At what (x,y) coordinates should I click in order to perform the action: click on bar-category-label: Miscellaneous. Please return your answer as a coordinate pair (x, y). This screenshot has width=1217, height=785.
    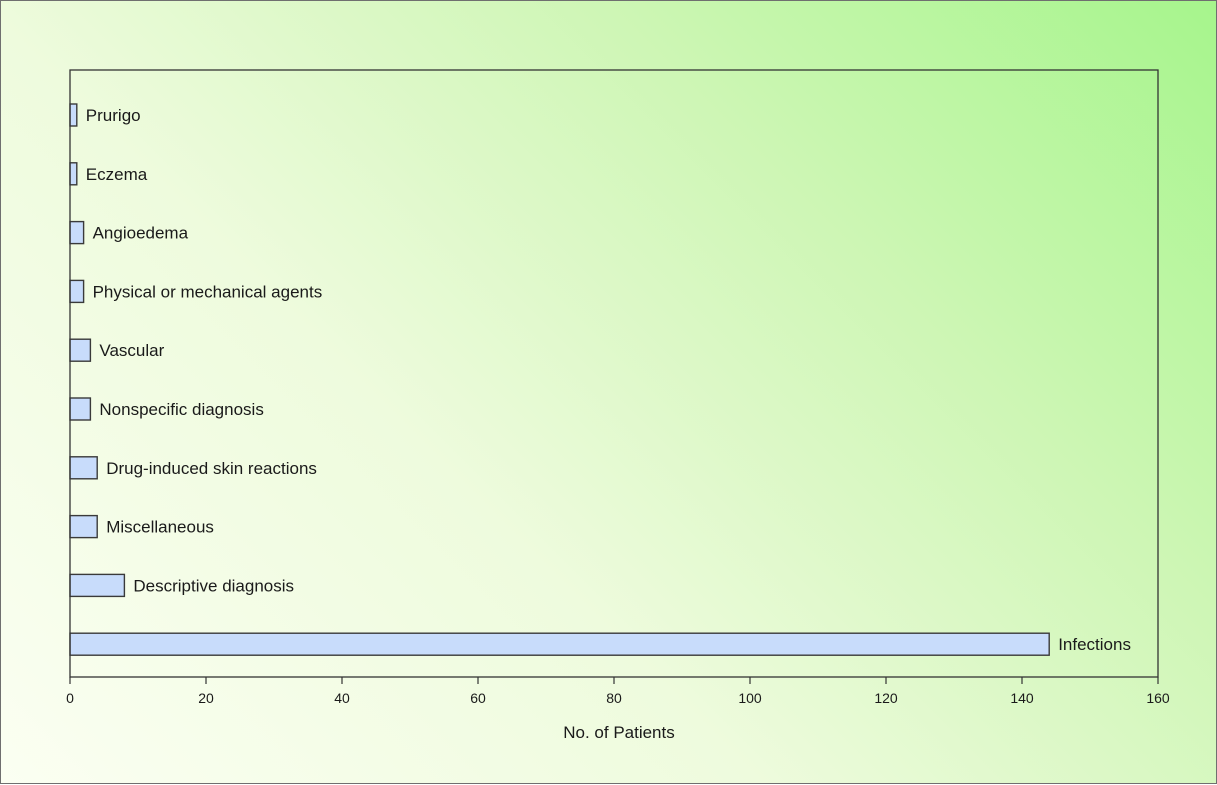
    Looking at the image, I should click on (160, 527).